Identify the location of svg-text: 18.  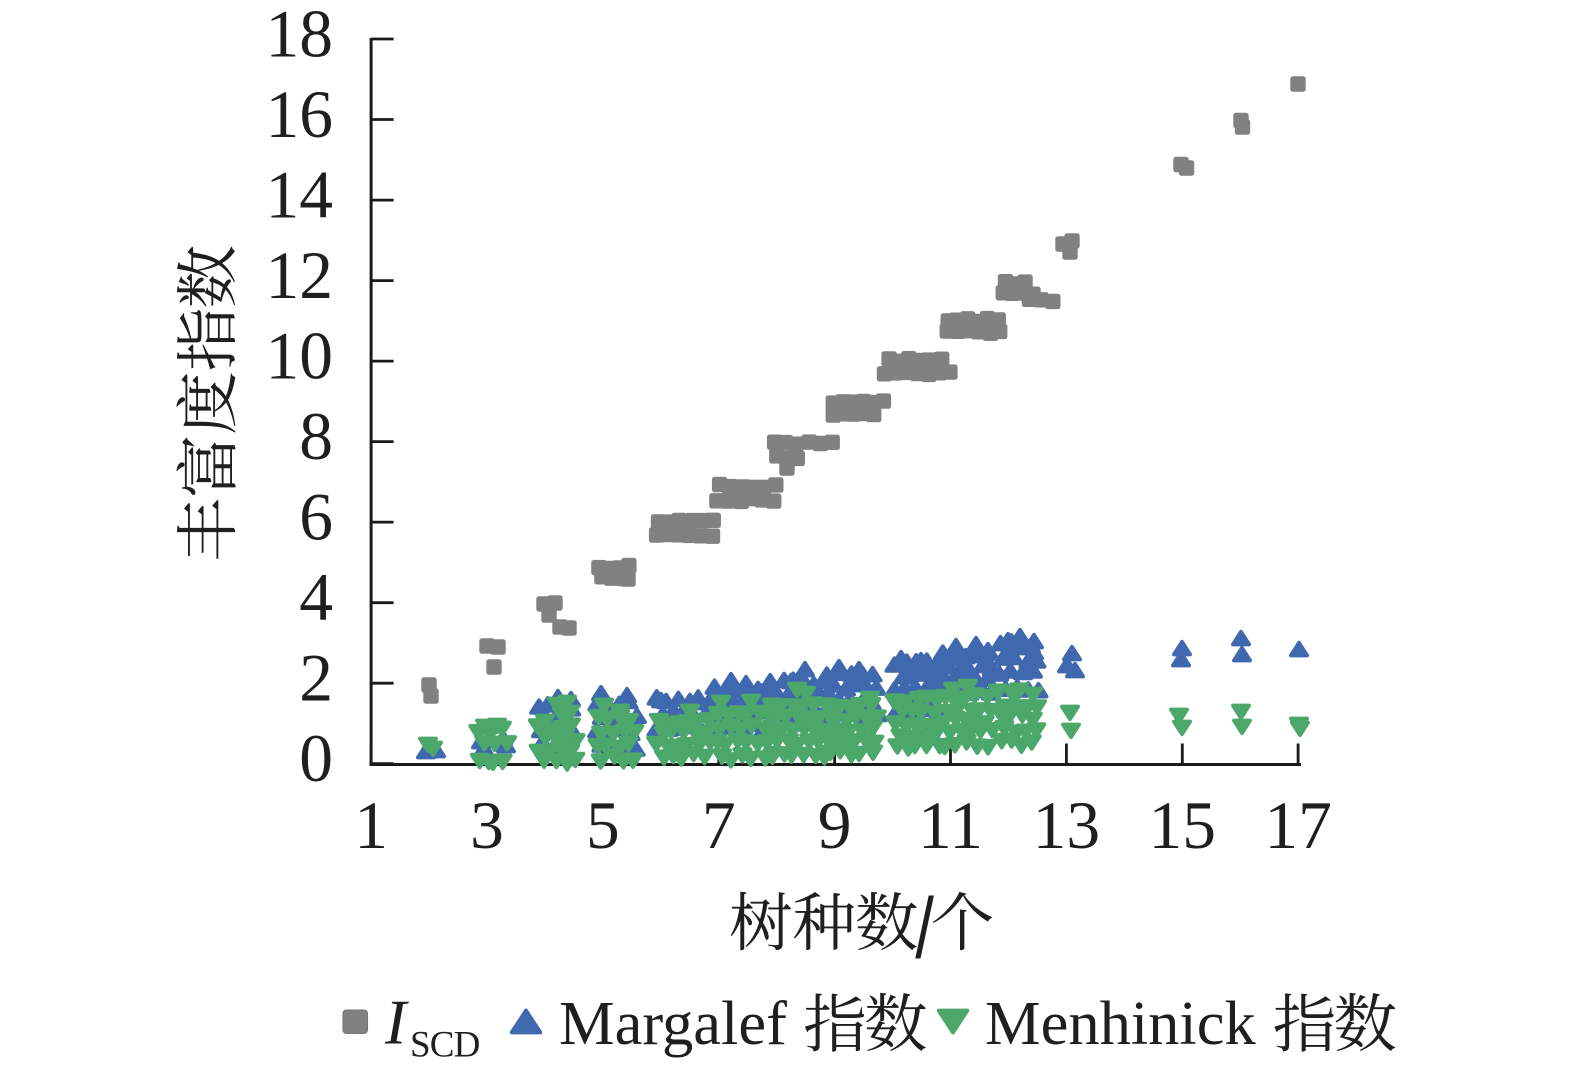
(300, 36).